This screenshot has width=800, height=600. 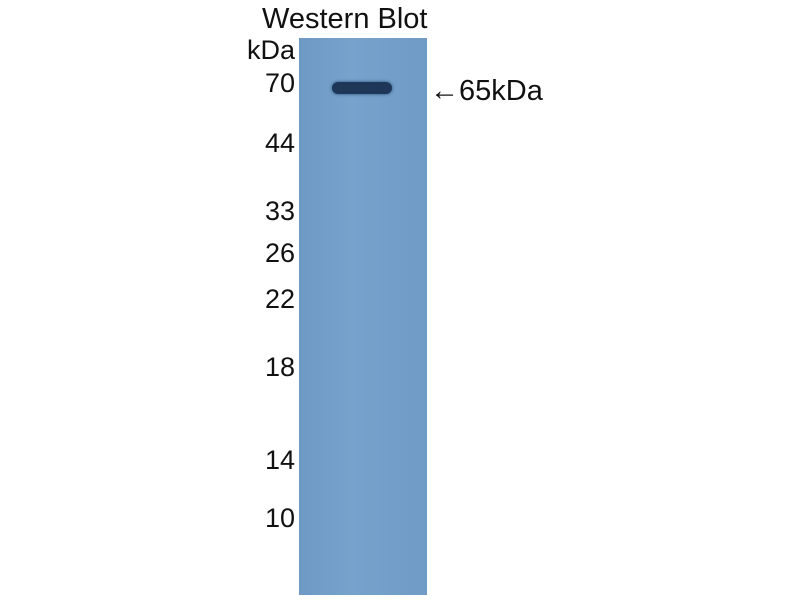 I want to click on marker-10: 10, so click(x=279, y=518).